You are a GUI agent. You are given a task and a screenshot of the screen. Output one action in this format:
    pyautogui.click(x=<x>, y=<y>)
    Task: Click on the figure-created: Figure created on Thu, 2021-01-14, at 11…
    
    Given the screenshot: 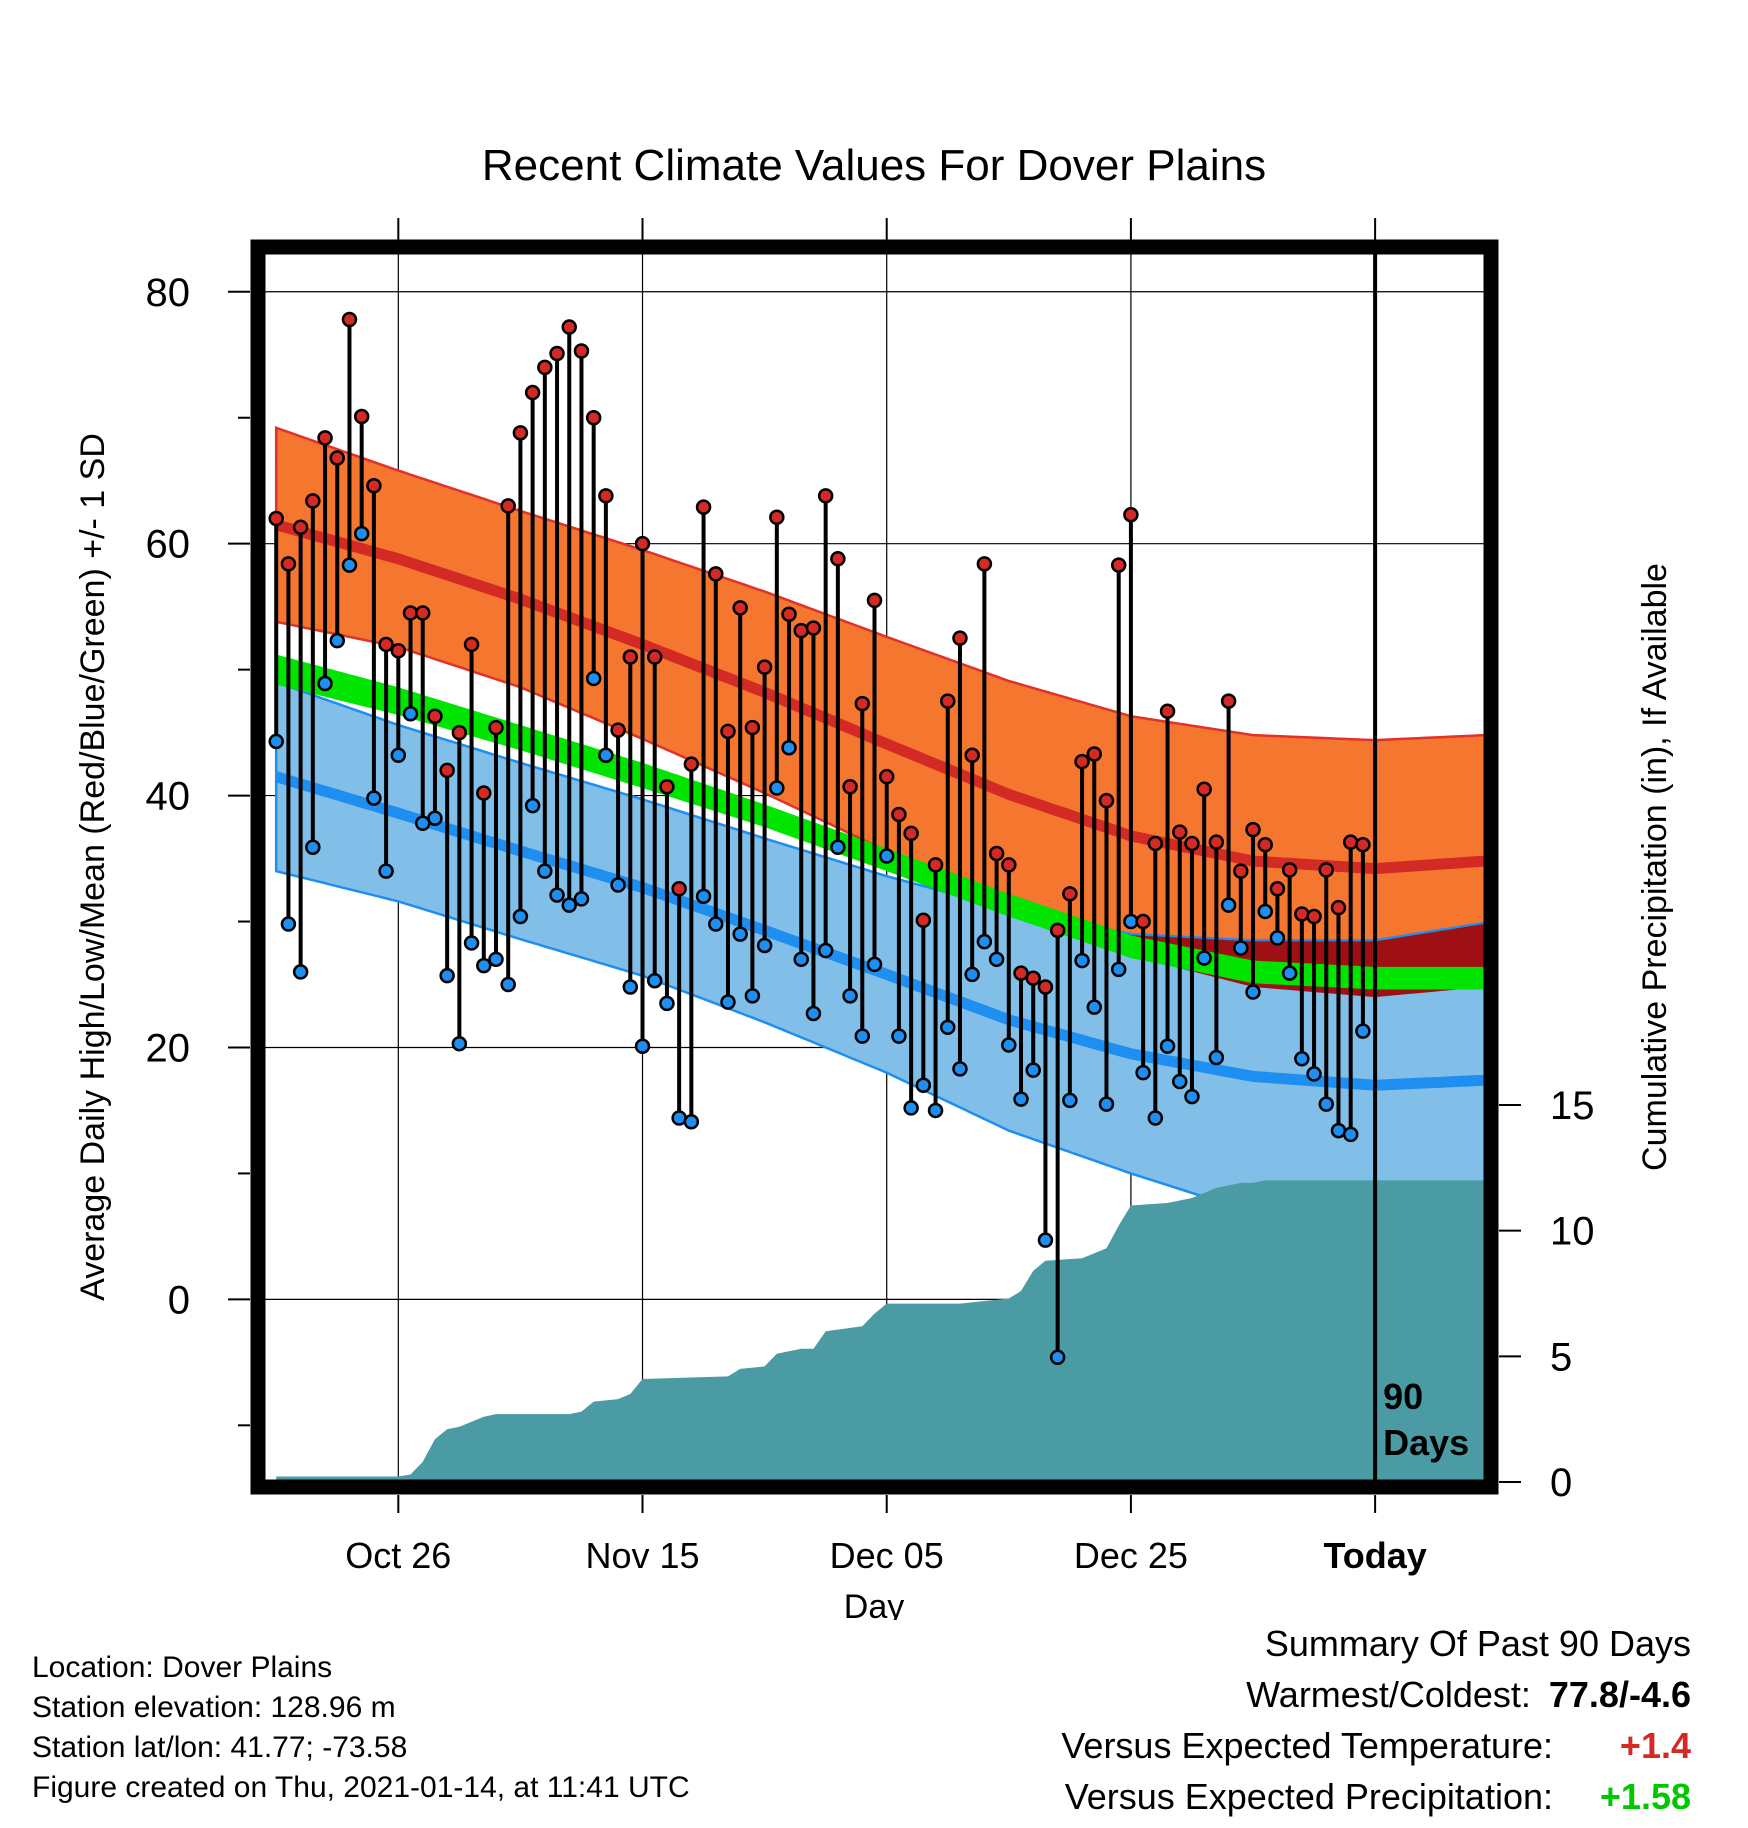 What is the action you would take?
    pyautogui.click(x=361, y=1787)
    